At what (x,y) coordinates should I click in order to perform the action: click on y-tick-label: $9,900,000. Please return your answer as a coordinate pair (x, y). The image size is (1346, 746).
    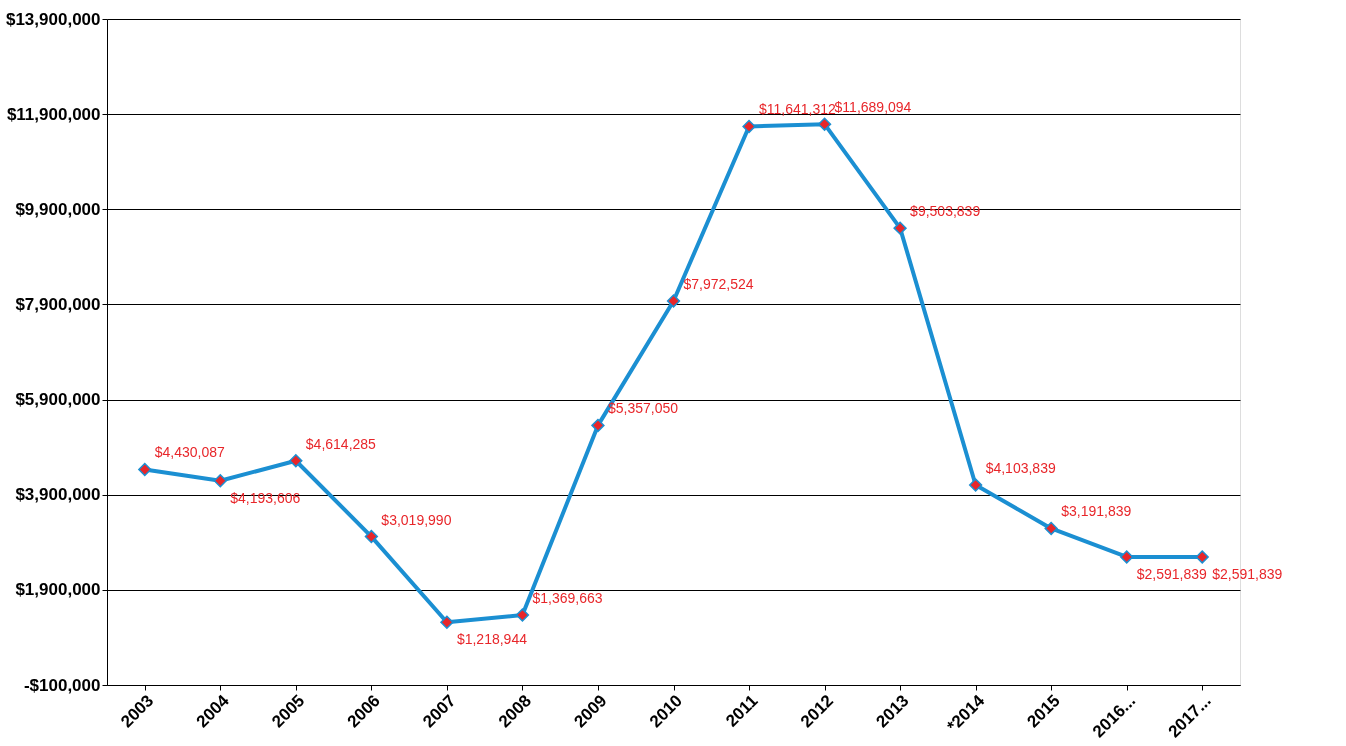
    Looking at the image, I should click on (58, 209).